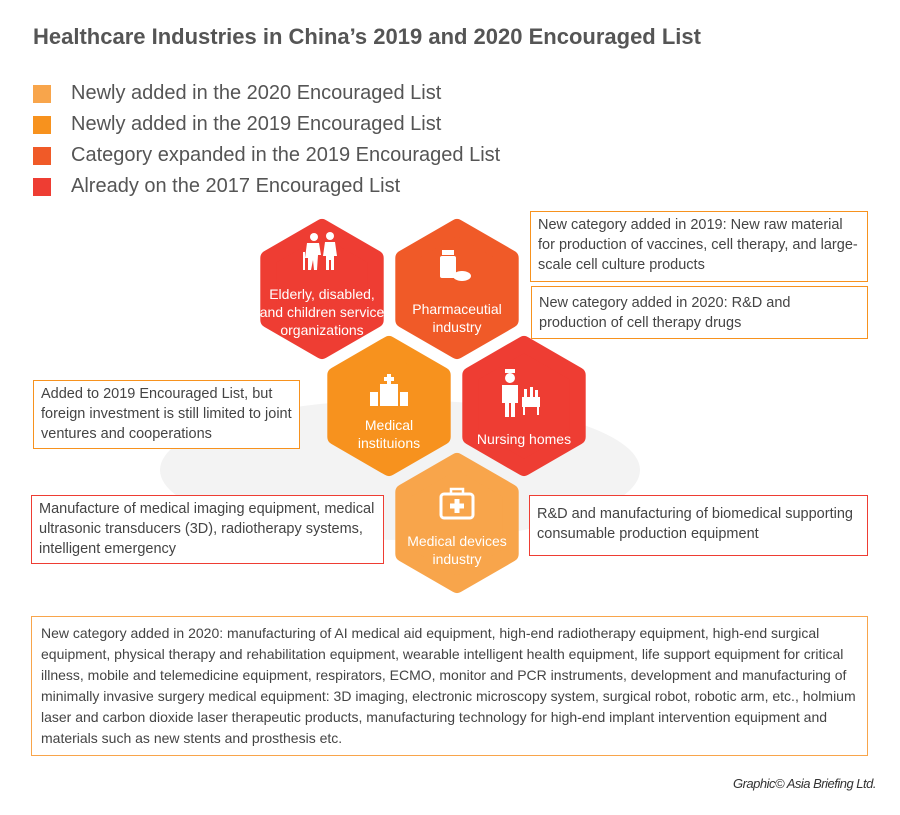  I want to click on legend-label: Newly added in the 2019 Encouraged List, so click(256, 124).